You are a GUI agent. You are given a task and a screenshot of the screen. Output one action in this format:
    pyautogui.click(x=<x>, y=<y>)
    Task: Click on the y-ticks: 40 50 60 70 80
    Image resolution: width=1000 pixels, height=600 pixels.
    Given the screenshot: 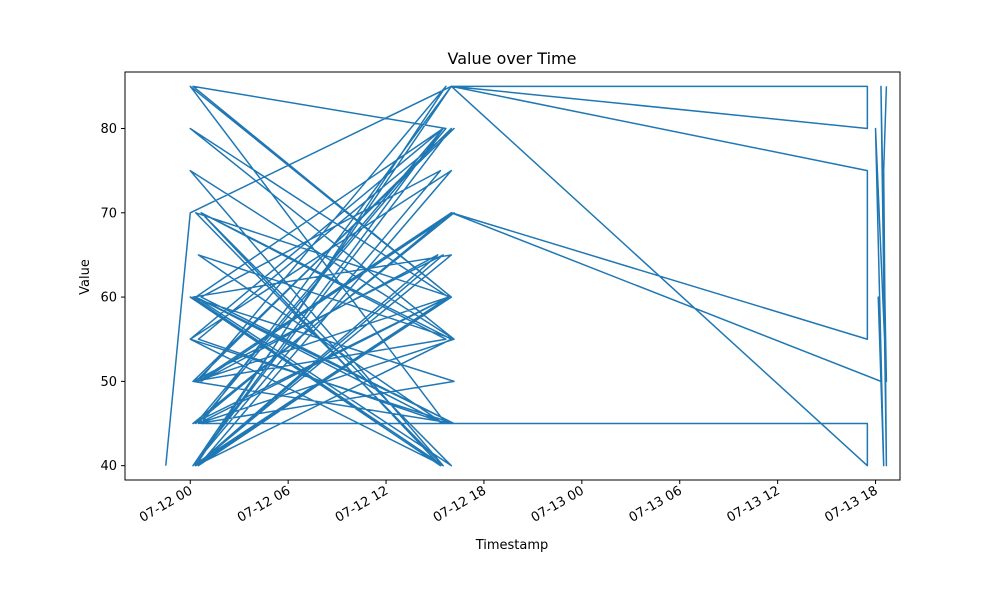 What is the action you would take?
    pyautogui.click(x=112, y=298)
    